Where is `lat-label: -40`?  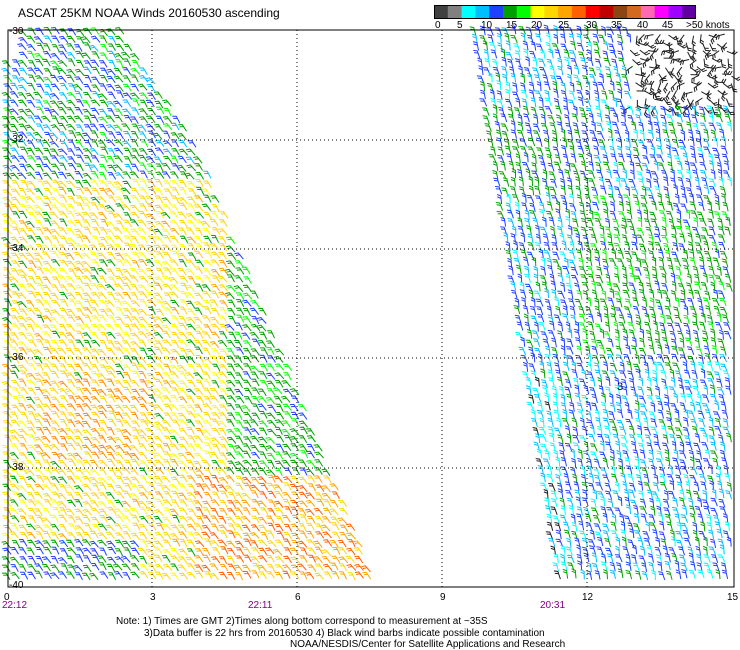 lat-label: -40 is located at coordinates (16, 585).